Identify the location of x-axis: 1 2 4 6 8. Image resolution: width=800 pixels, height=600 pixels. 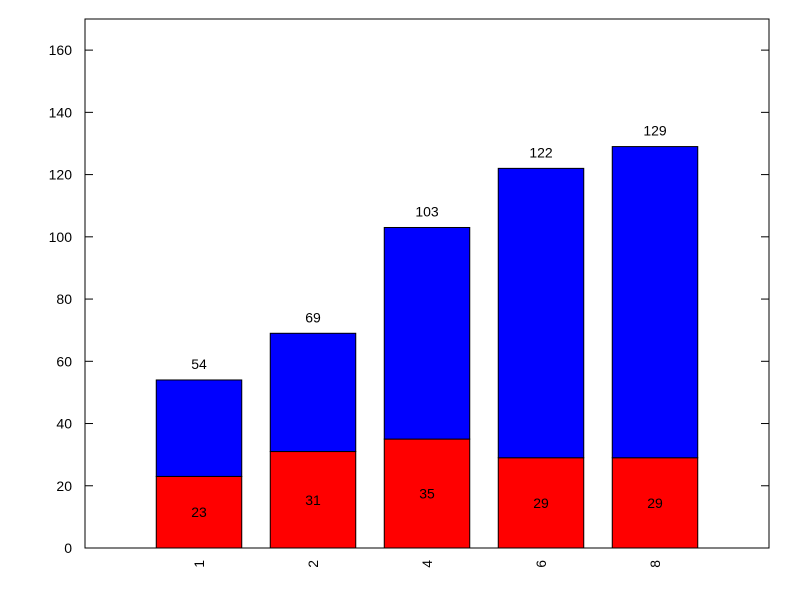
(427, 564).